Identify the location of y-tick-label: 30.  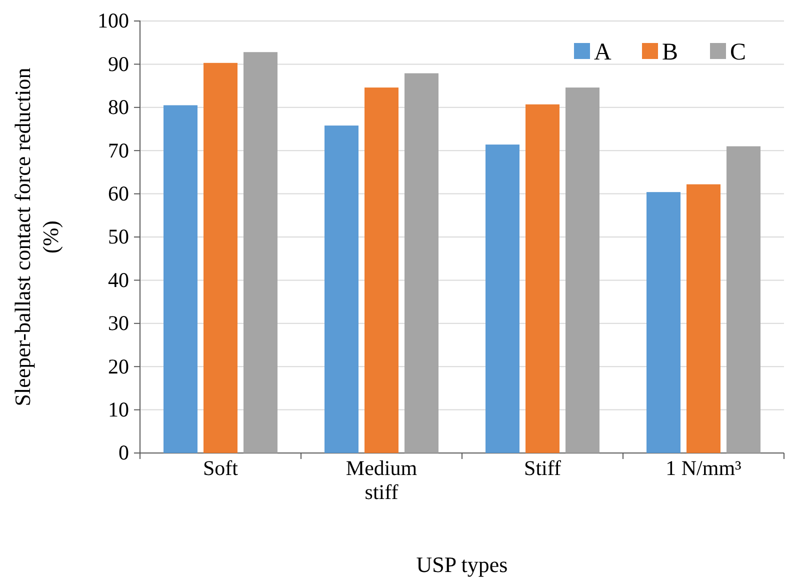
(118, 323).